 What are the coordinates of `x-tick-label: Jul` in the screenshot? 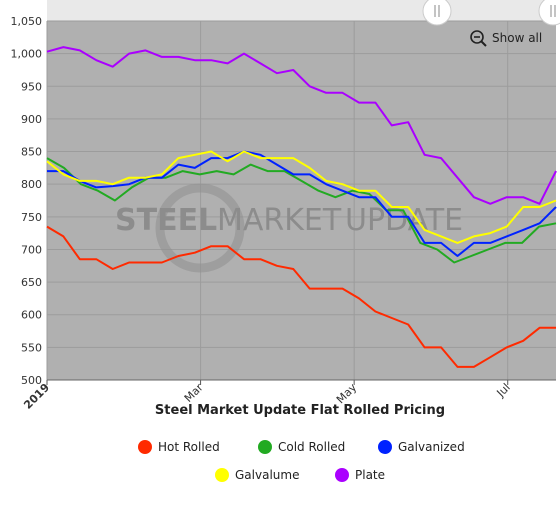 It's located at (503, 390).